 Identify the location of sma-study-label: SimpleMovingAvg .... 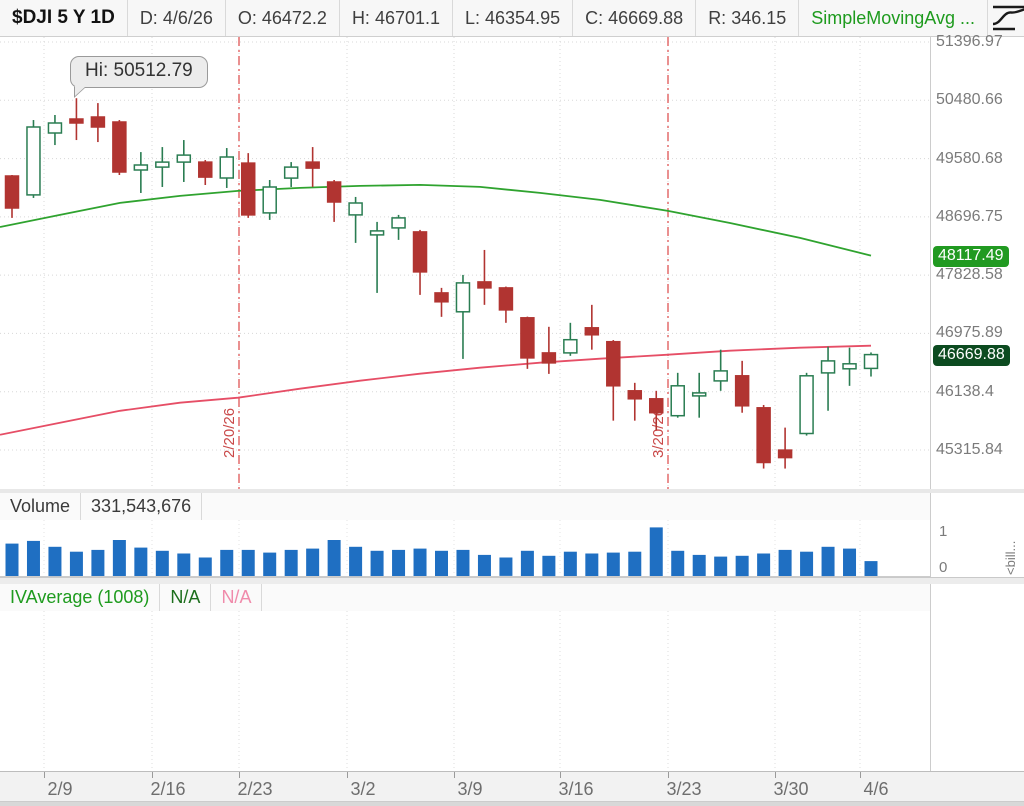
(893, 18).